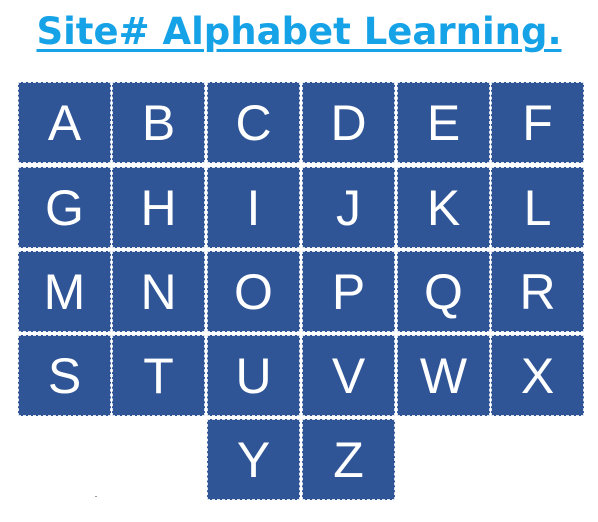  Describe the element at coordinates (64, 122) in the screenshot. I see `letter-tile-a: A` at that location.